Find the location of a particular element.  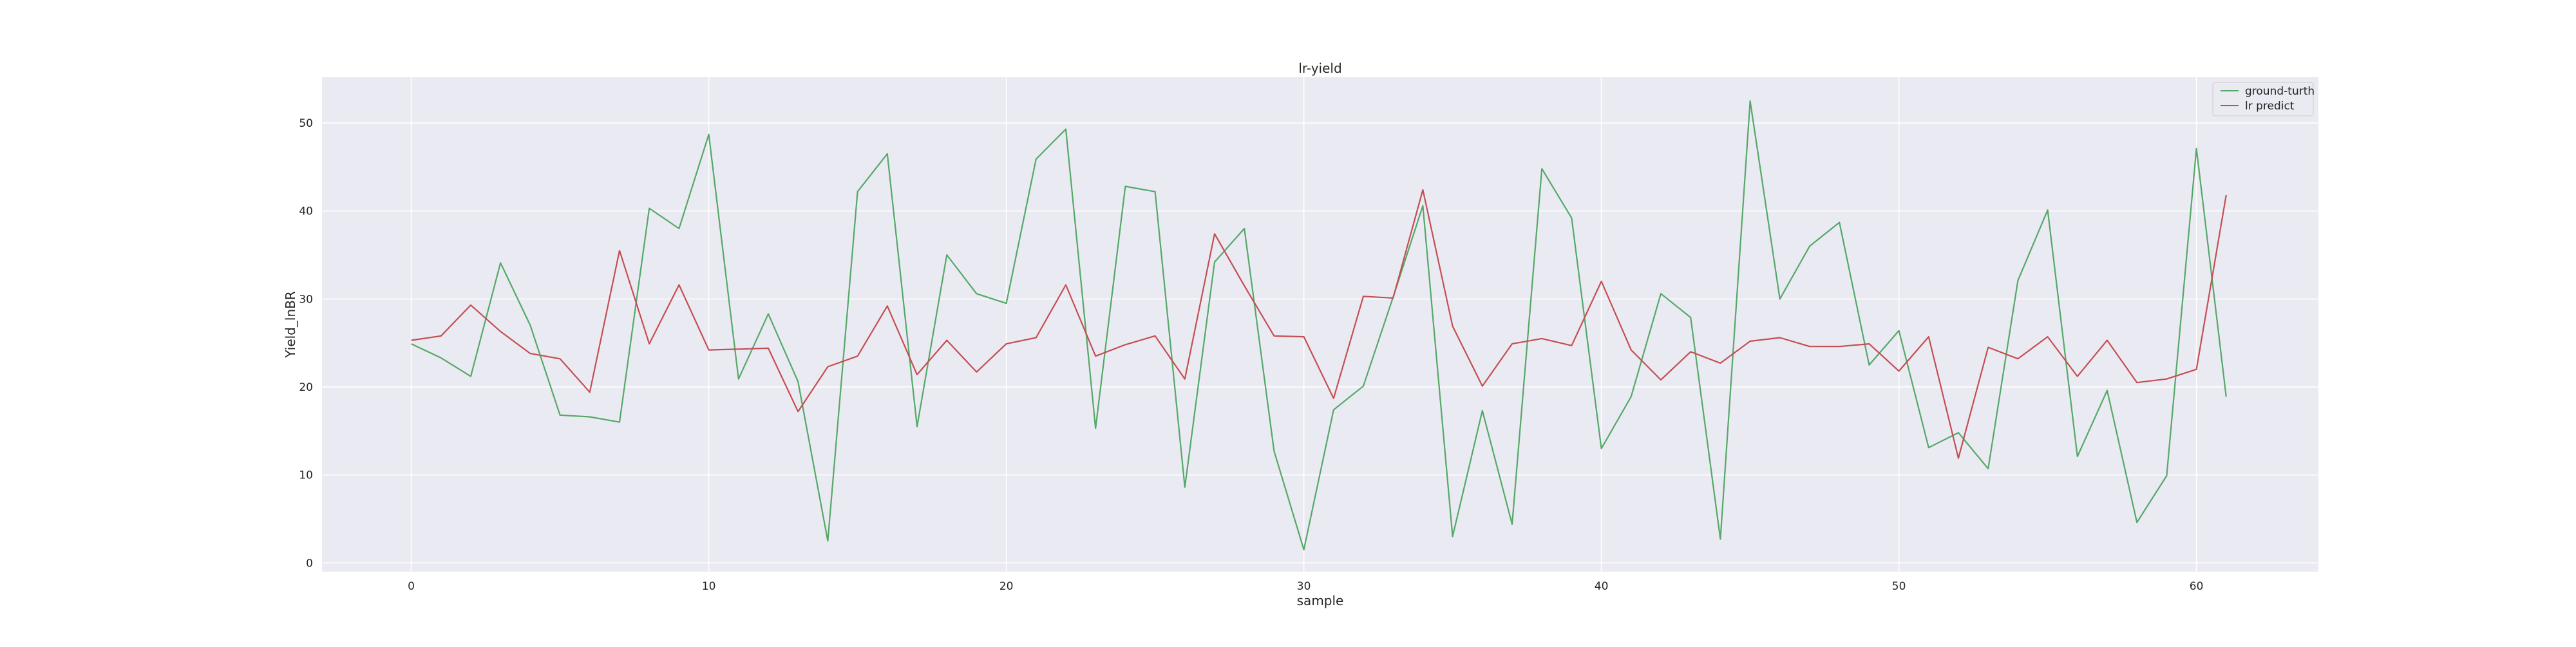

x-tick-label: 0 is located at coordinates (412, 586).